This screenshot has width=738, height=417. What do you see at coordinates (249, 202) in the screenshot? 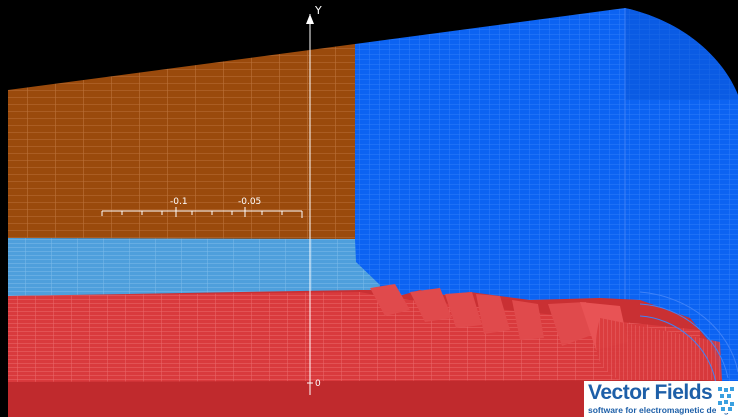
I see `scale-tick-label-2: -0.05` at bounding box center [249, 202].